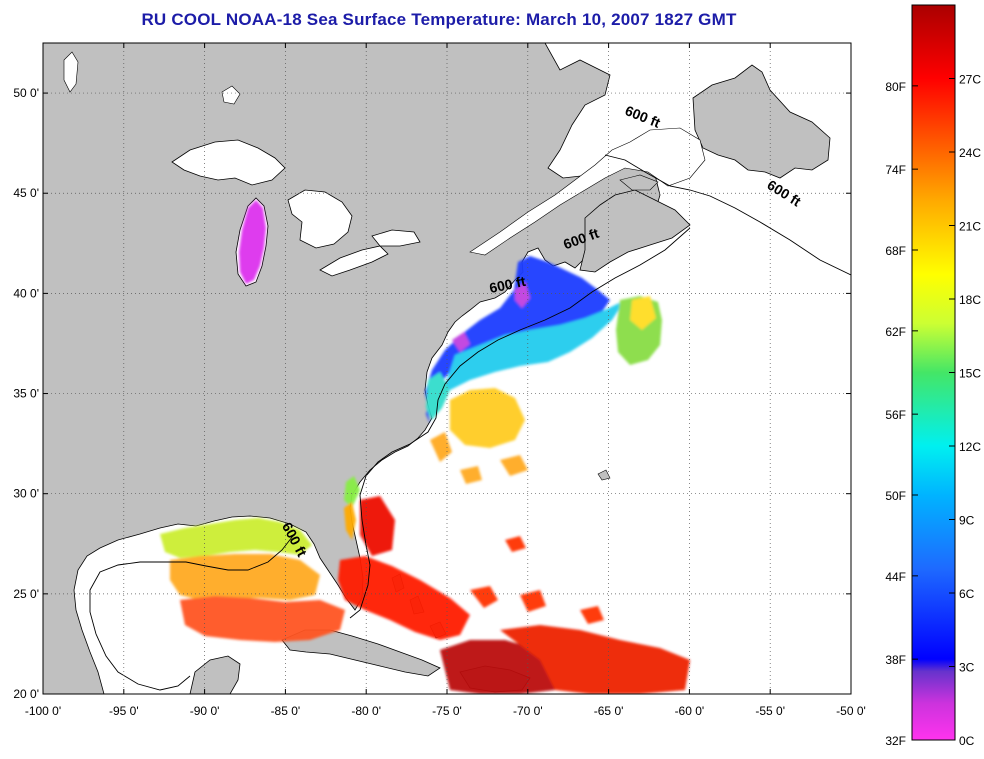 The height and width of the screenshot is (759, 984). I want to click on lat-tick-label: 35 0', so click(26, 394).